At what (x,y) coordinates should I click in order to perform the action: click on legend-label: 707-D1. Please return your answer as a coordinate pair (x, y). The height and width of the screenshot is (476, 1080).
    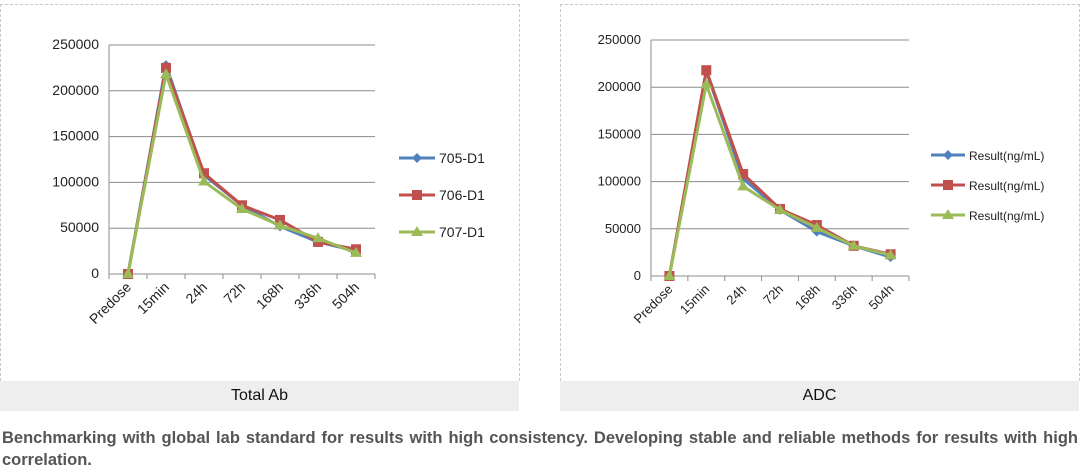
    Looking at the image, I should click on (462, 232).